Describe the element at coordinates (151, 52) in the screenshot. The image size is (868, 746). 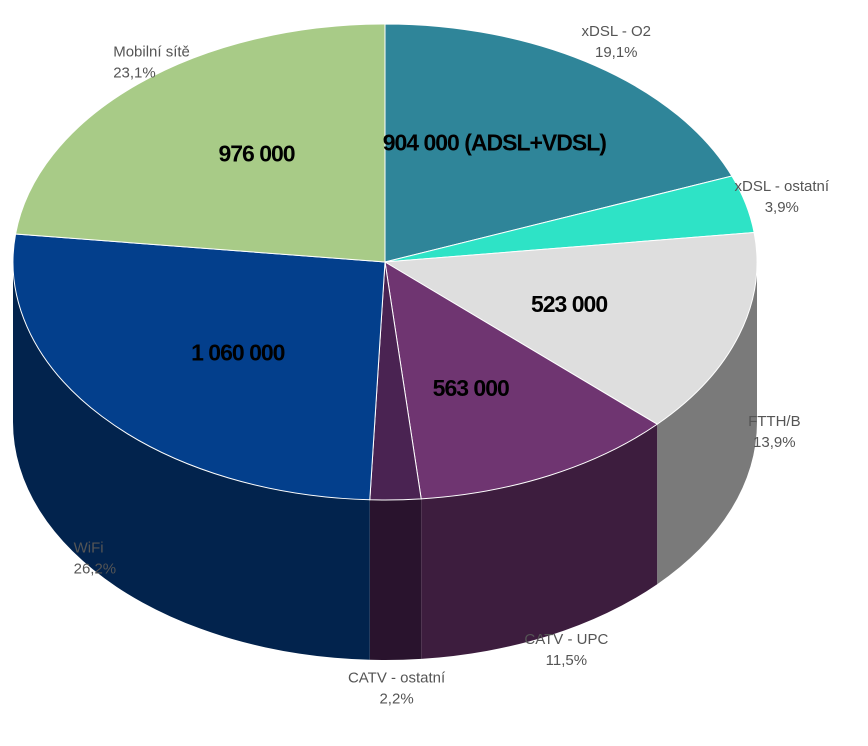
I see `slice-name: Mobilní sítě` at that location.